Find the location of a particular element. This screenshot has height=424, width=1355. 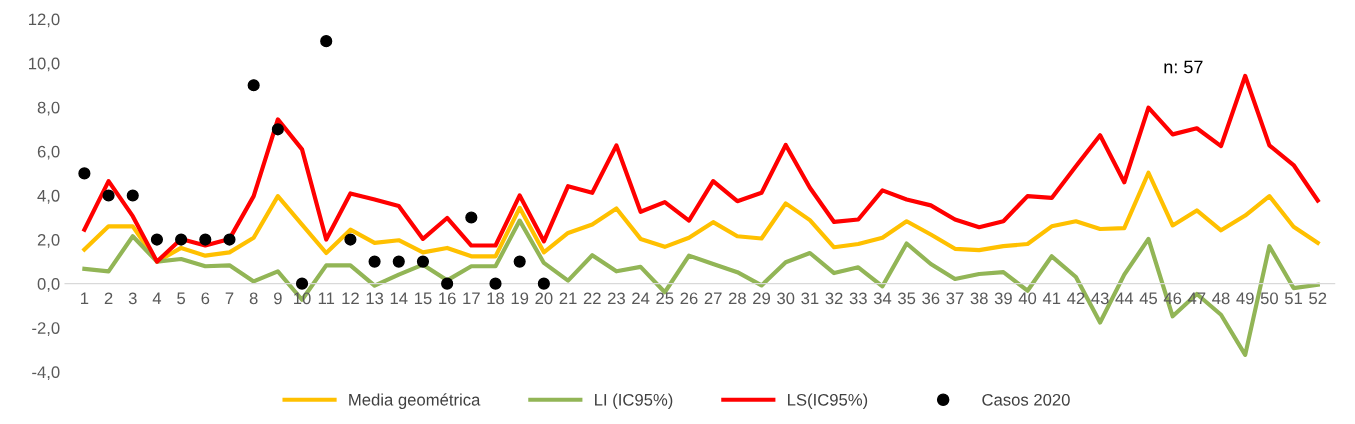

legend-label: Media geométrica is located at coordinates (415, 401).